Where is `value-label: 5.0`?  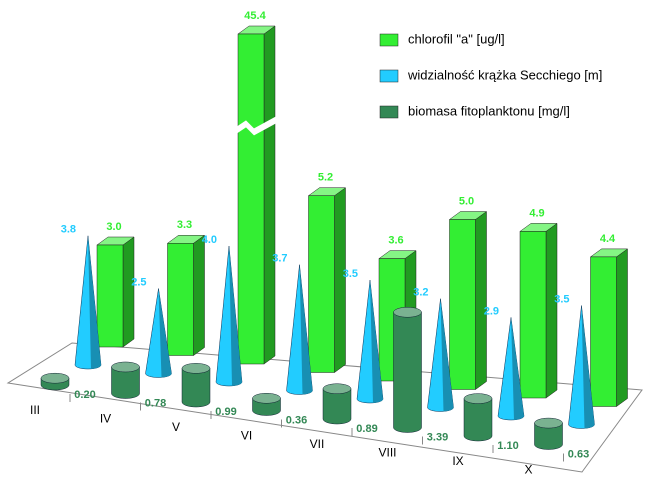
value-label: 5.0 is located at coordinates (466, 201).